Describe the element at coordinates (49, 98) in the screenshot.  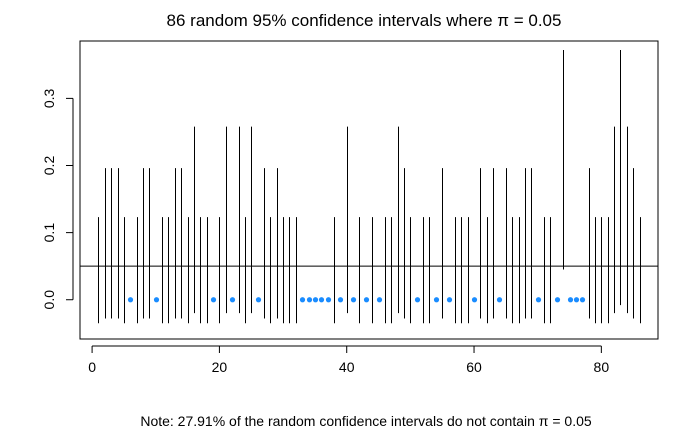
I see `y-tick-label: 0.3` at that location.